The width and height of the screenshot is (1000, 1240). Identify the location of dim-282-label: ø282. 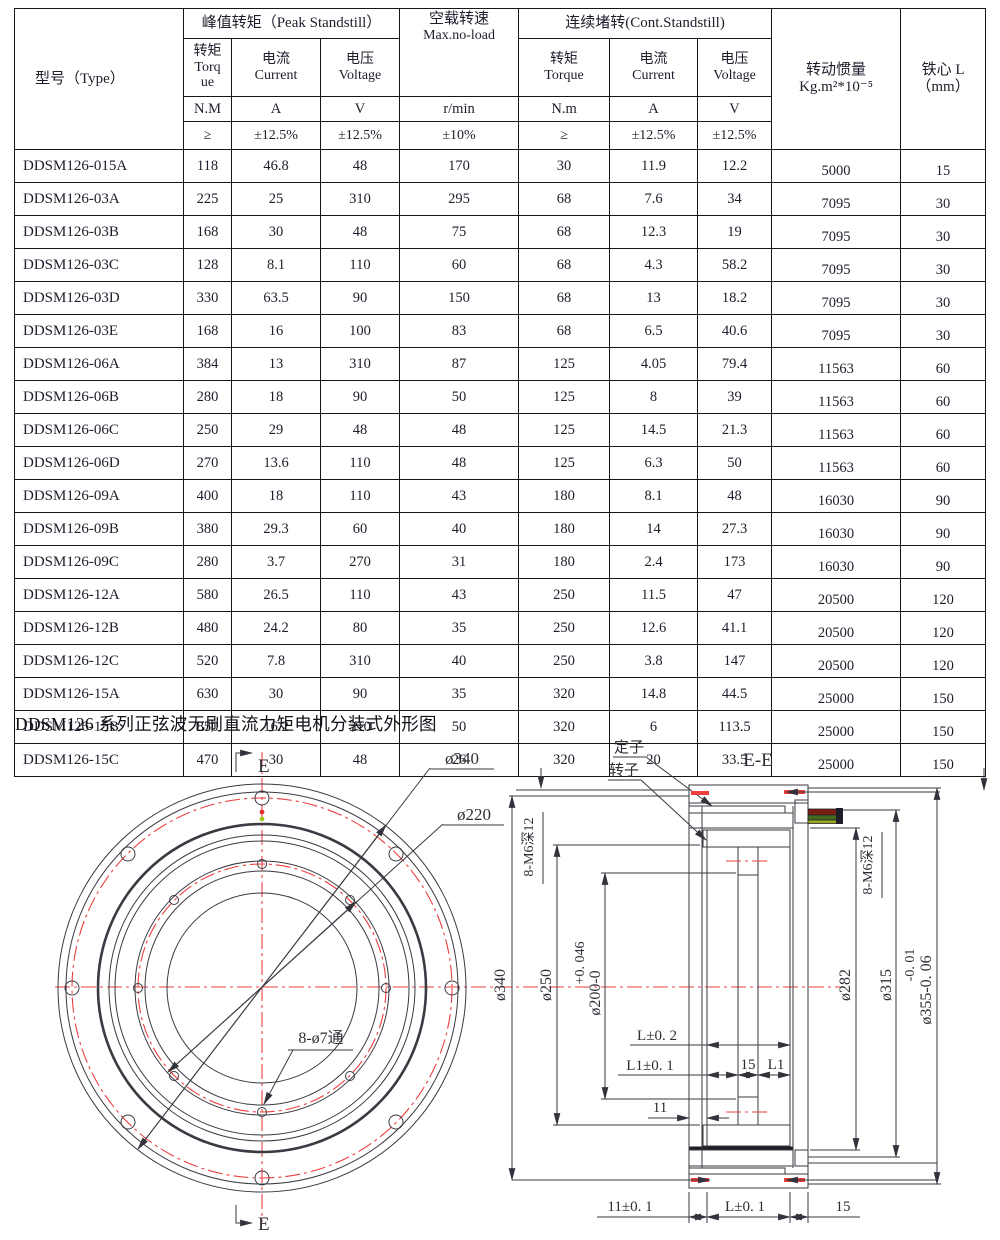
(845, 985).